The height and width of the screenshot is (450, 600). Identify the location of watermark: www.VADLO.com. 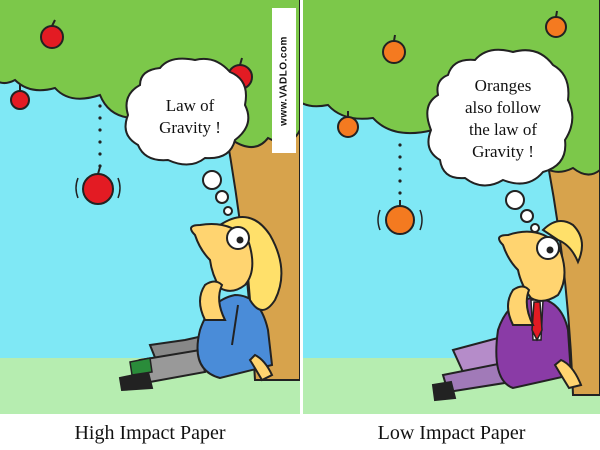
(284, 80).